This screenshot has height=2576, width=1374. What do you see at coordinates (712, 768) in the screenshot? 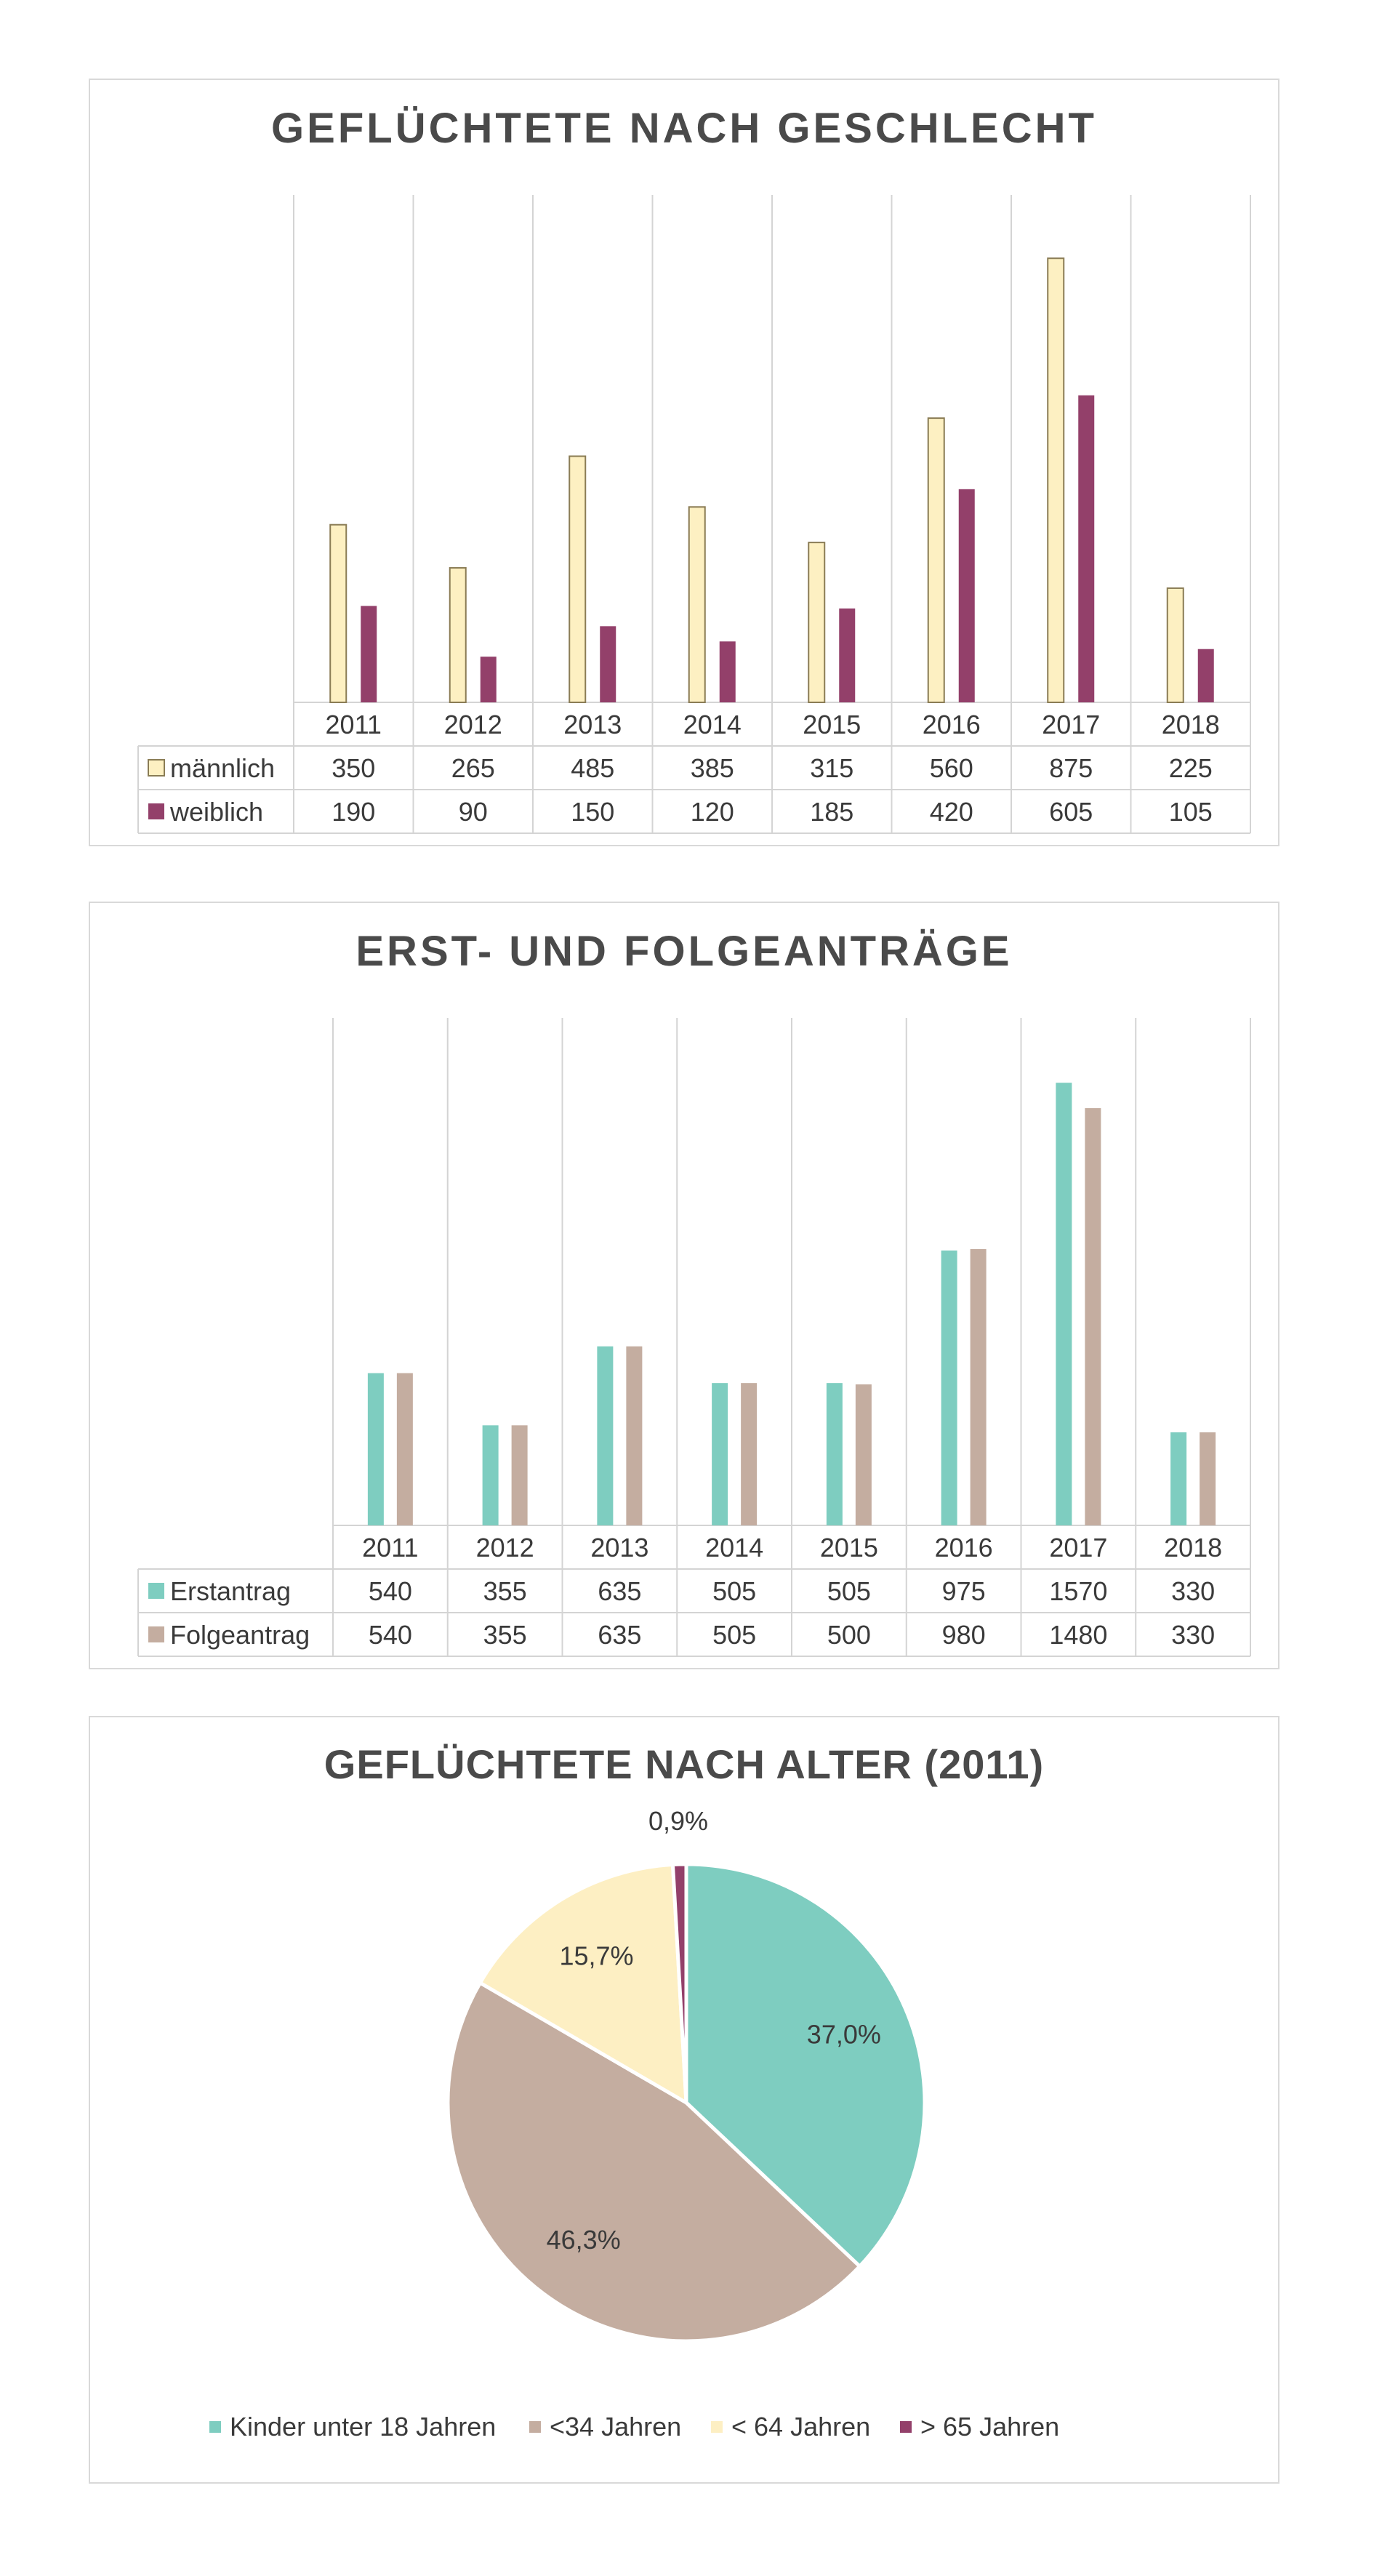
I see `data-value: 385` at bounding box center [712, 768].